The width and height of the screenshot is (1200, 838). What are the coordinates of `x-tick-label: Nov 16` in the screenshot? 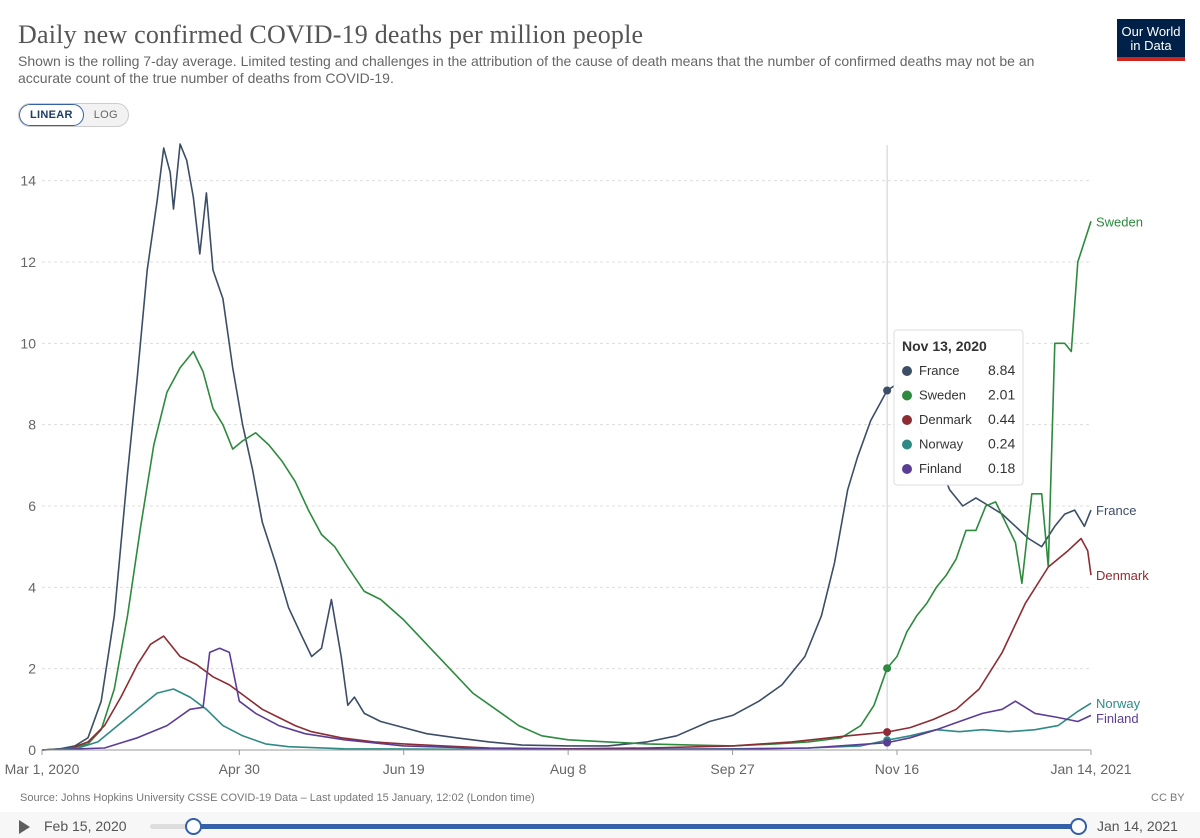 It's located at (897, 769).